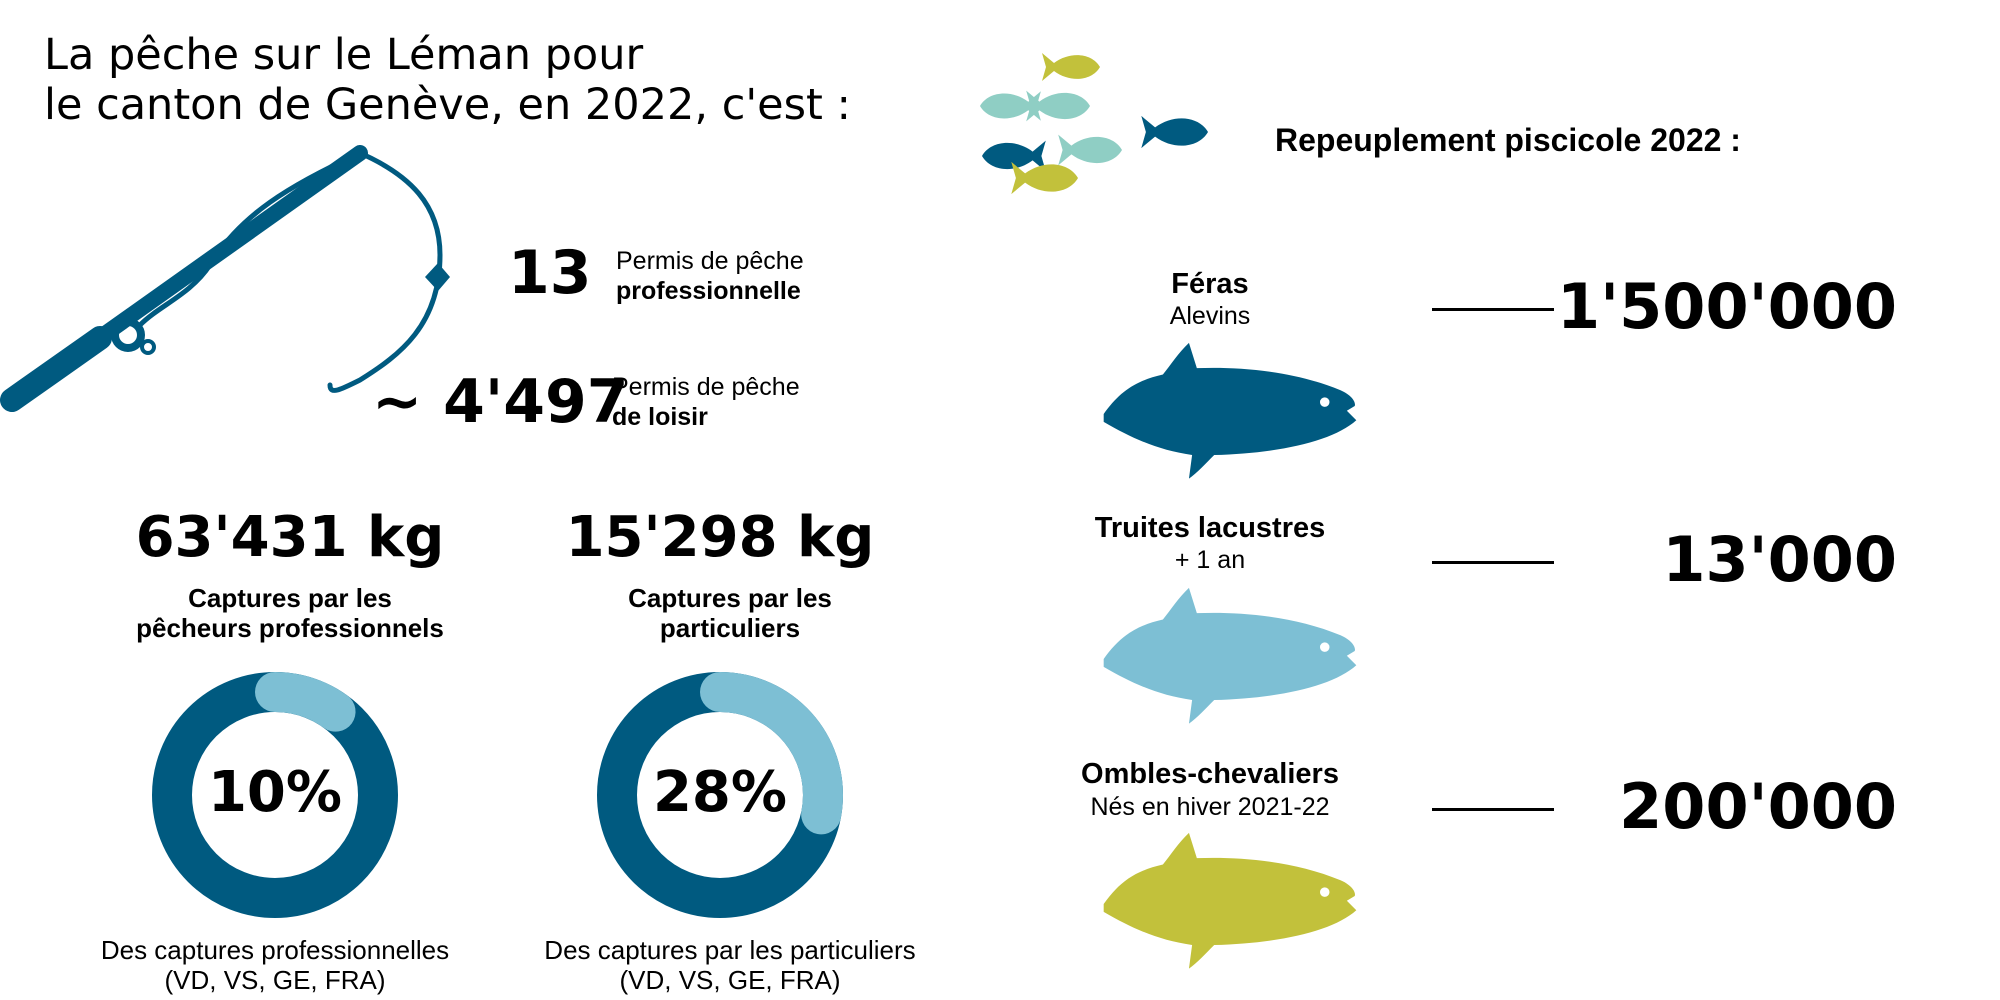 The width and height of the screenshot is (2000, 1000). I want to click on capture-private-label-line: Captures par les, so click(730, 598).